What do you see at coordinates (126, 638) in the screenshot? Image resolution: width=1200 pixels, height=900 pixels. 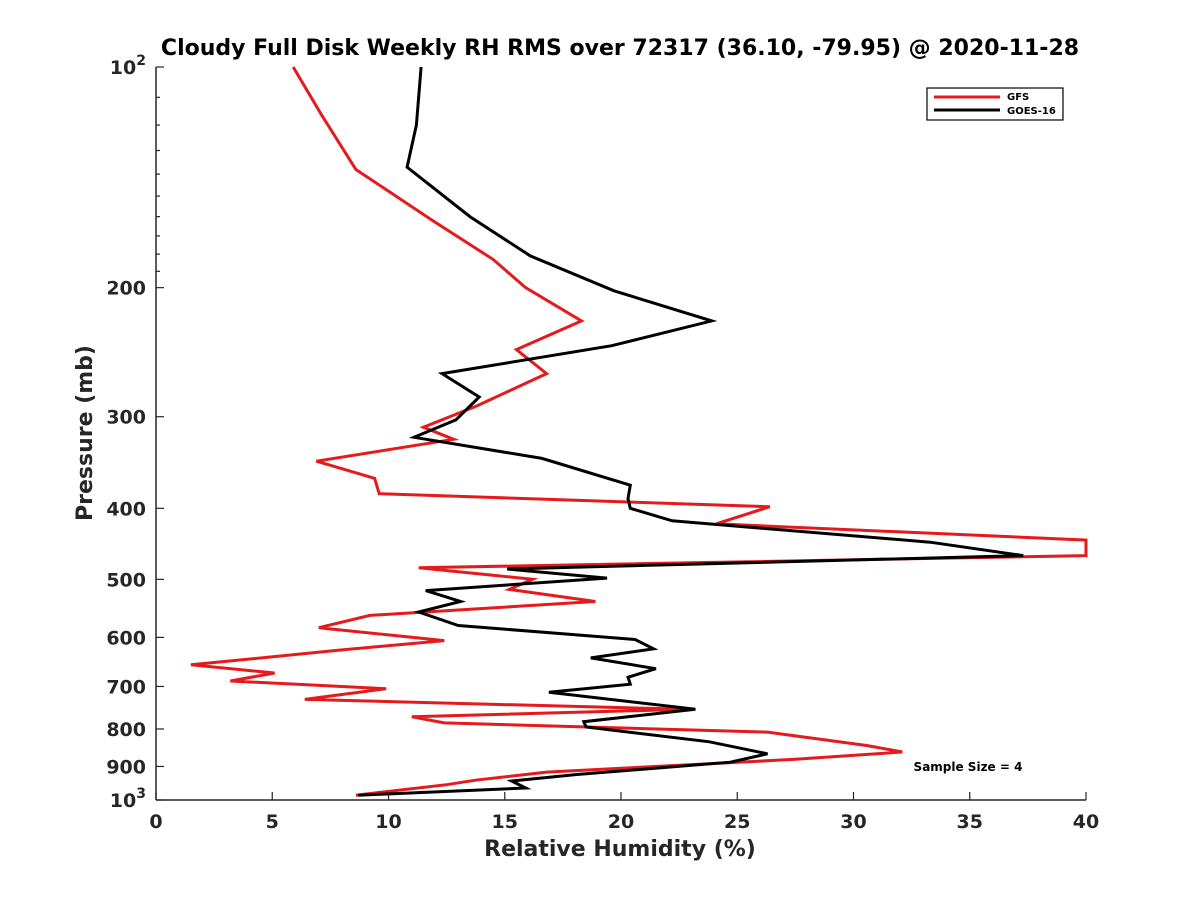 I see `y-tick-label: 600` at bounding box center [126, 638].